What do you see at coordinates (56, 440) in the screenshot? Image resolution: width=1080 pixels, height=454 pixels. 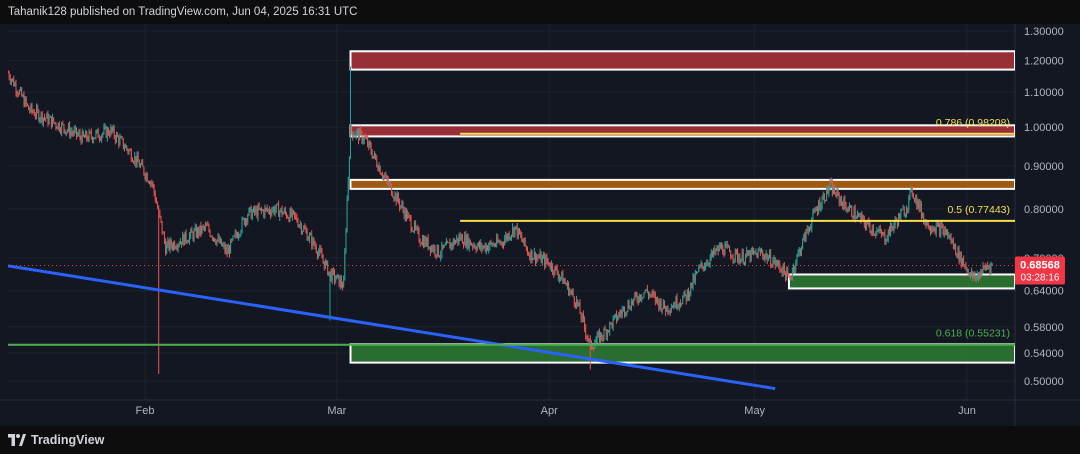 I see `tradingview-logo: TradingView` at bounding box center [56, 440].